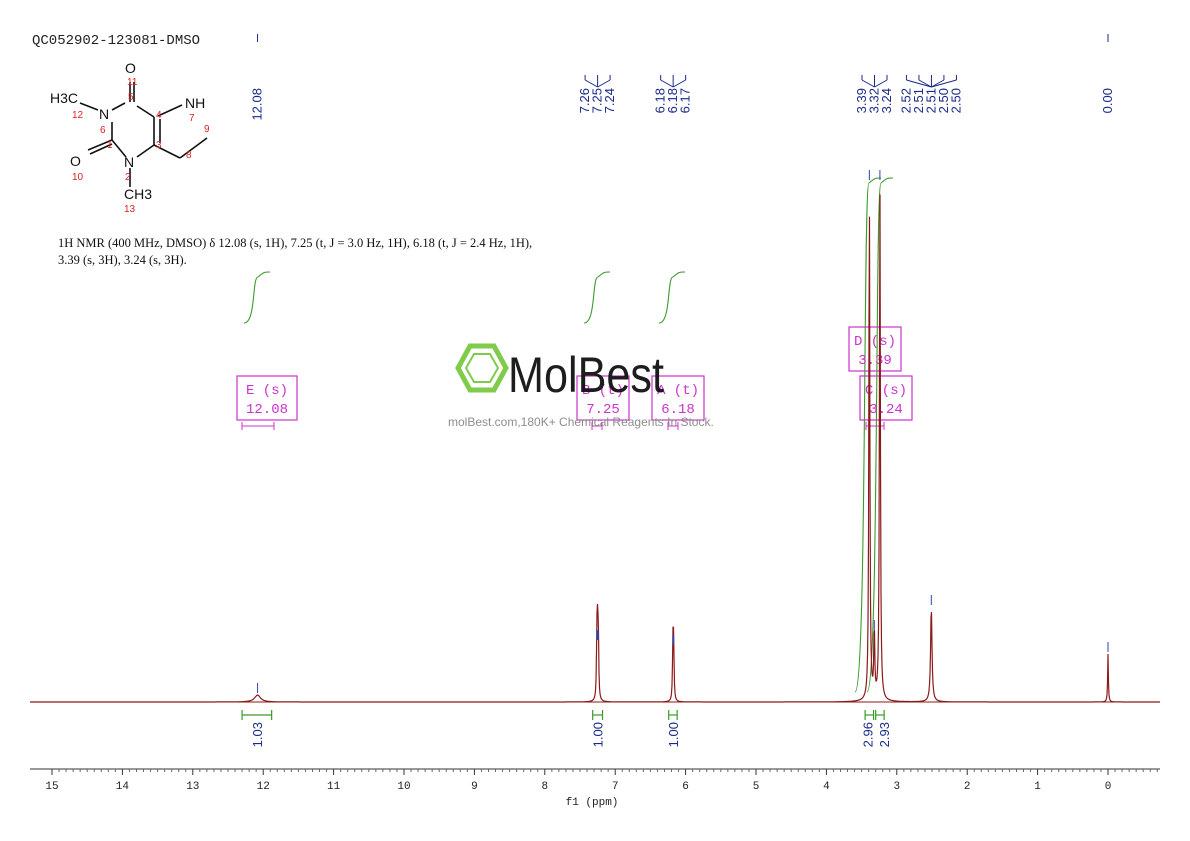 Image resolution: width=1190 pixels, height=841 pixels. What do you see at coordinates (1037, 787) in the screenshot?
I see `x-tick-label: 1` at bounding box center [1037, 787].